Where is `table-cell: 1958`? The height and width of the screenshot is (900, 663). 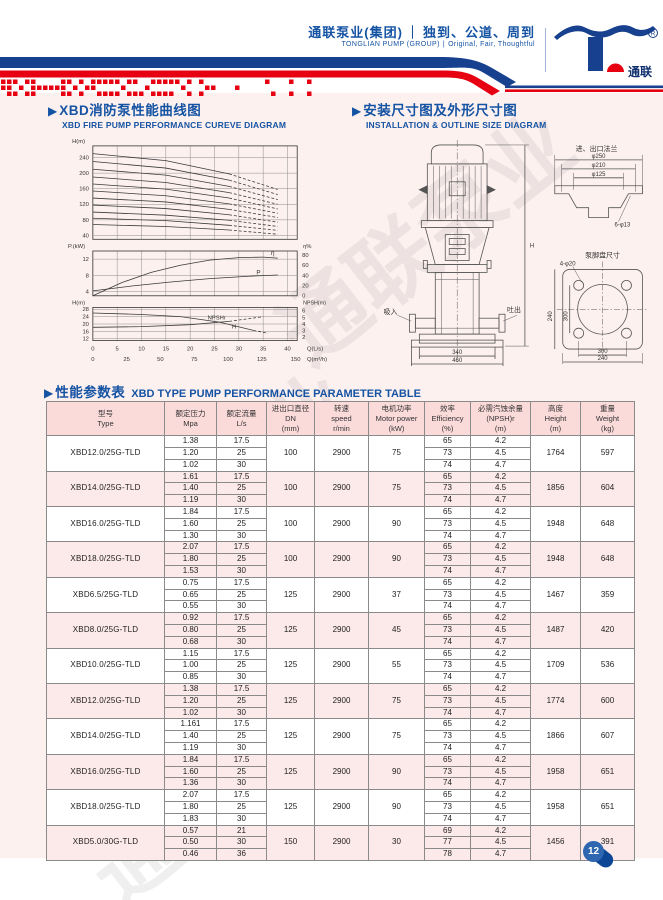
table-cell: 1958 is located at coordinates (555, 807).